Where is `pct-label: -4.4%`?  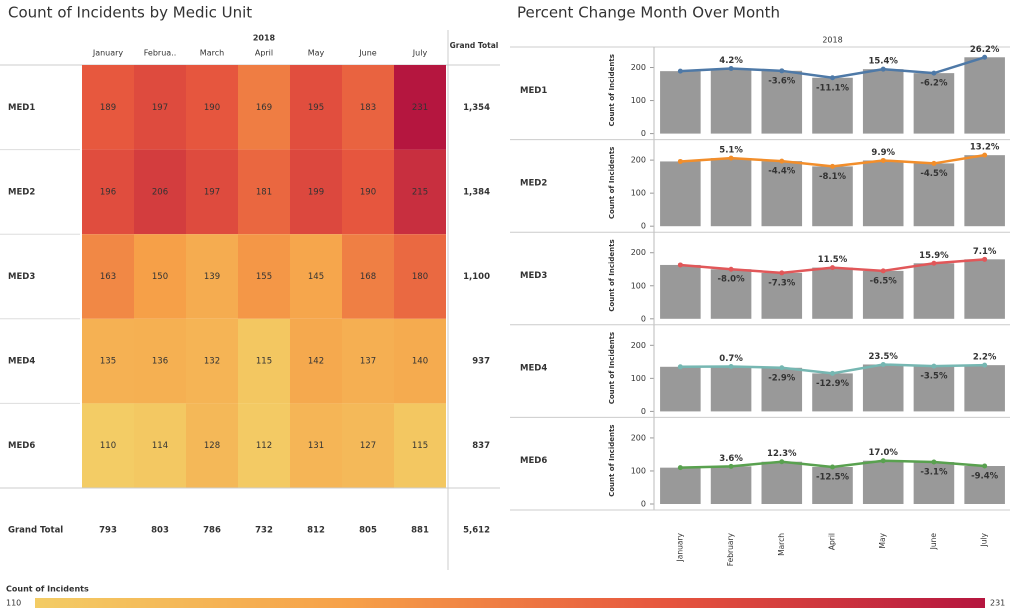
pct-label: -4.4% is located at coordinates (782, 172).